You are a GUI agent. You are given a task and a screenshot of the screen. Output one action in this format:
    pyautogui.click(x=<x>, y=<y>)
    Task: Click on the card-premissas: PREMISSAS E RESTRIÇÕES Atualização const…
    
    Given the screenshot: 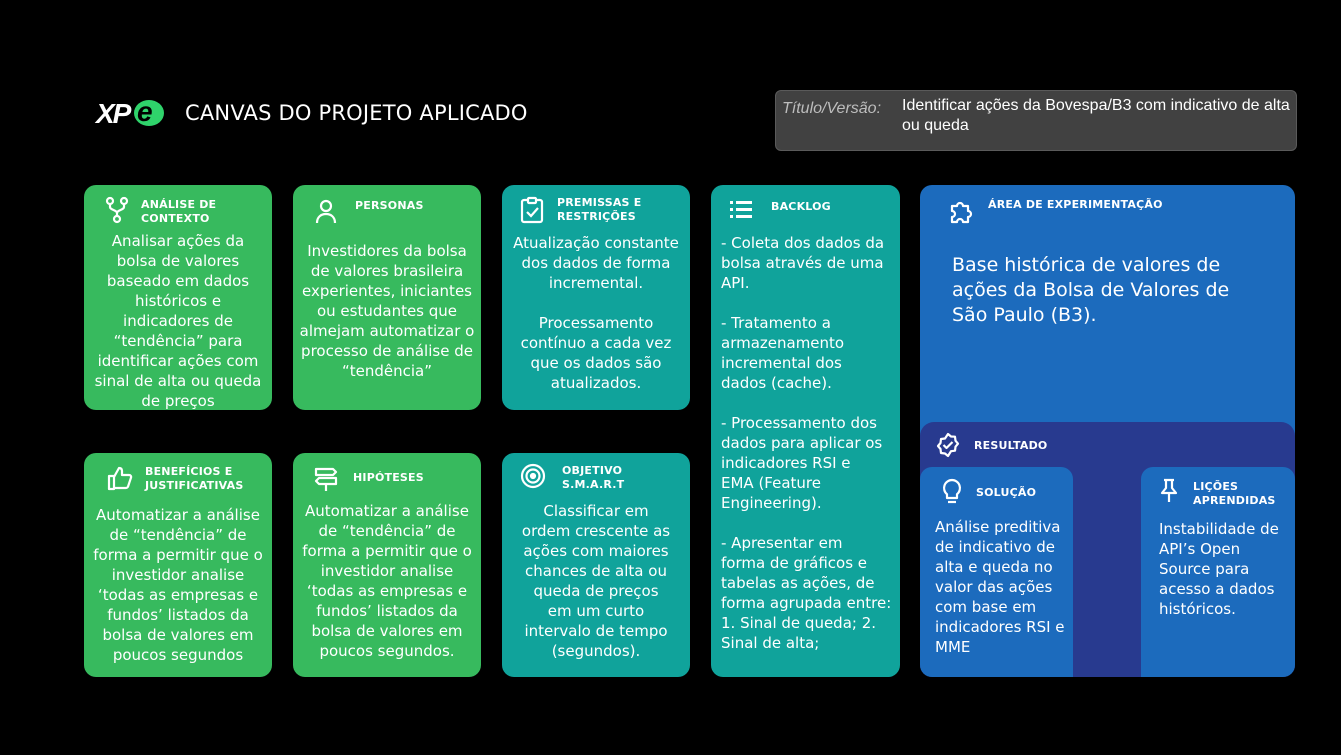 What is the action you would take?
    pyautogui.click(x=596, y=297)
    